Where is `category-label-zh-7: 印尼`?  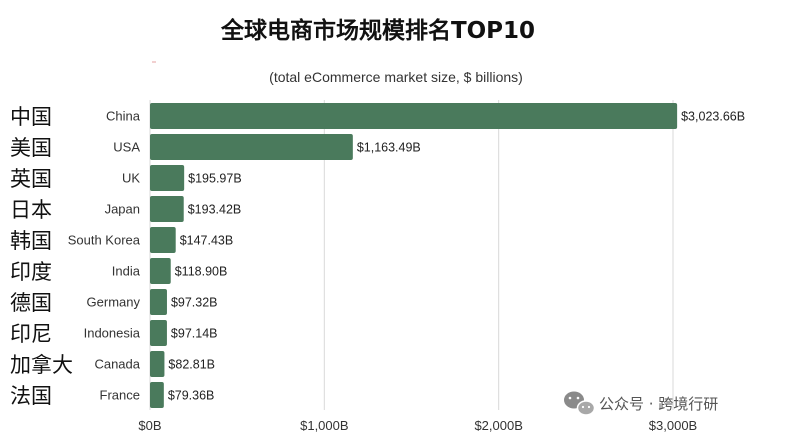
category-label-zh-7: 印尼 is located at coordinates (31, 334).